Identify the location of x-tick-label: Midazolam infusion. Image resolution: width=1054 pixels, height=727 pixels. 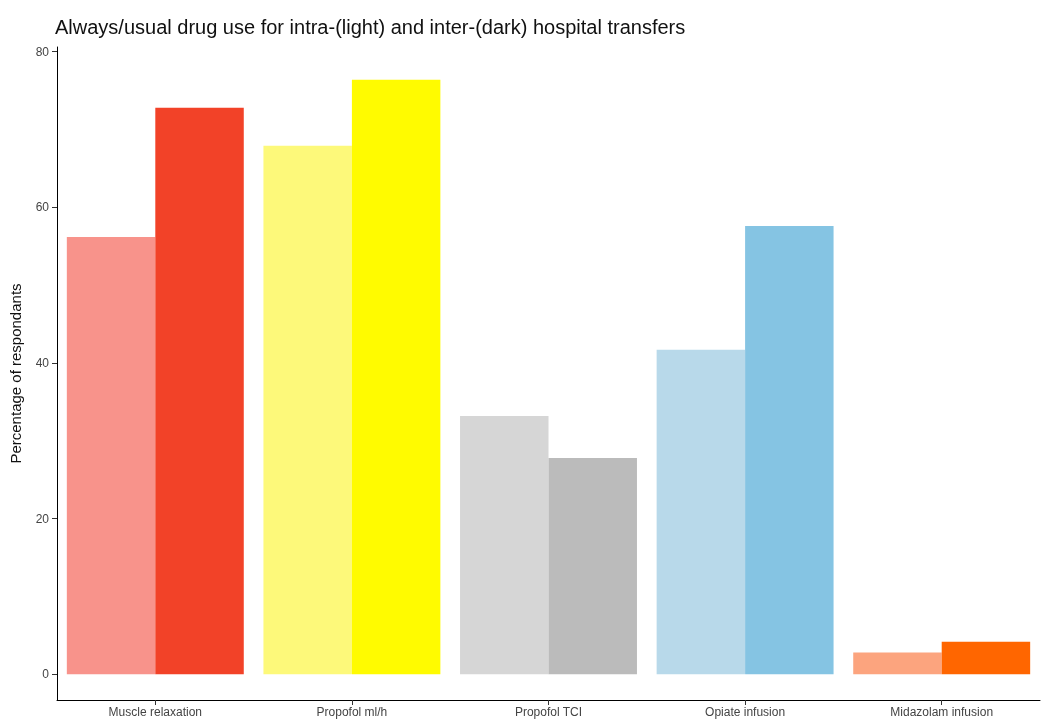
(942, 712).